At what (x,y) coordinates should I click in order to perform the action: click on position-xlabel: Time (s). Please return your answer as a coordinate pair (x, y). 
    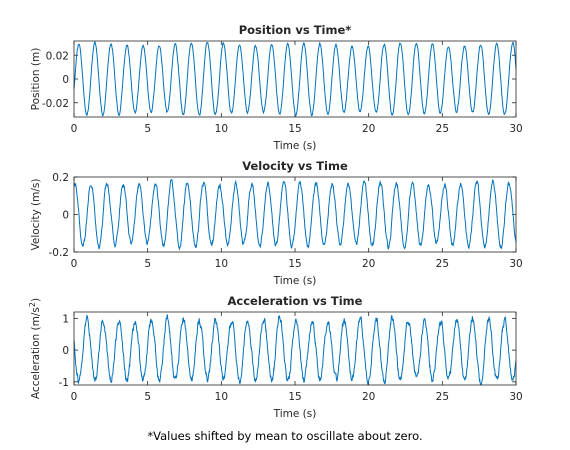
    Looking at the image, I should click on (295, 146).